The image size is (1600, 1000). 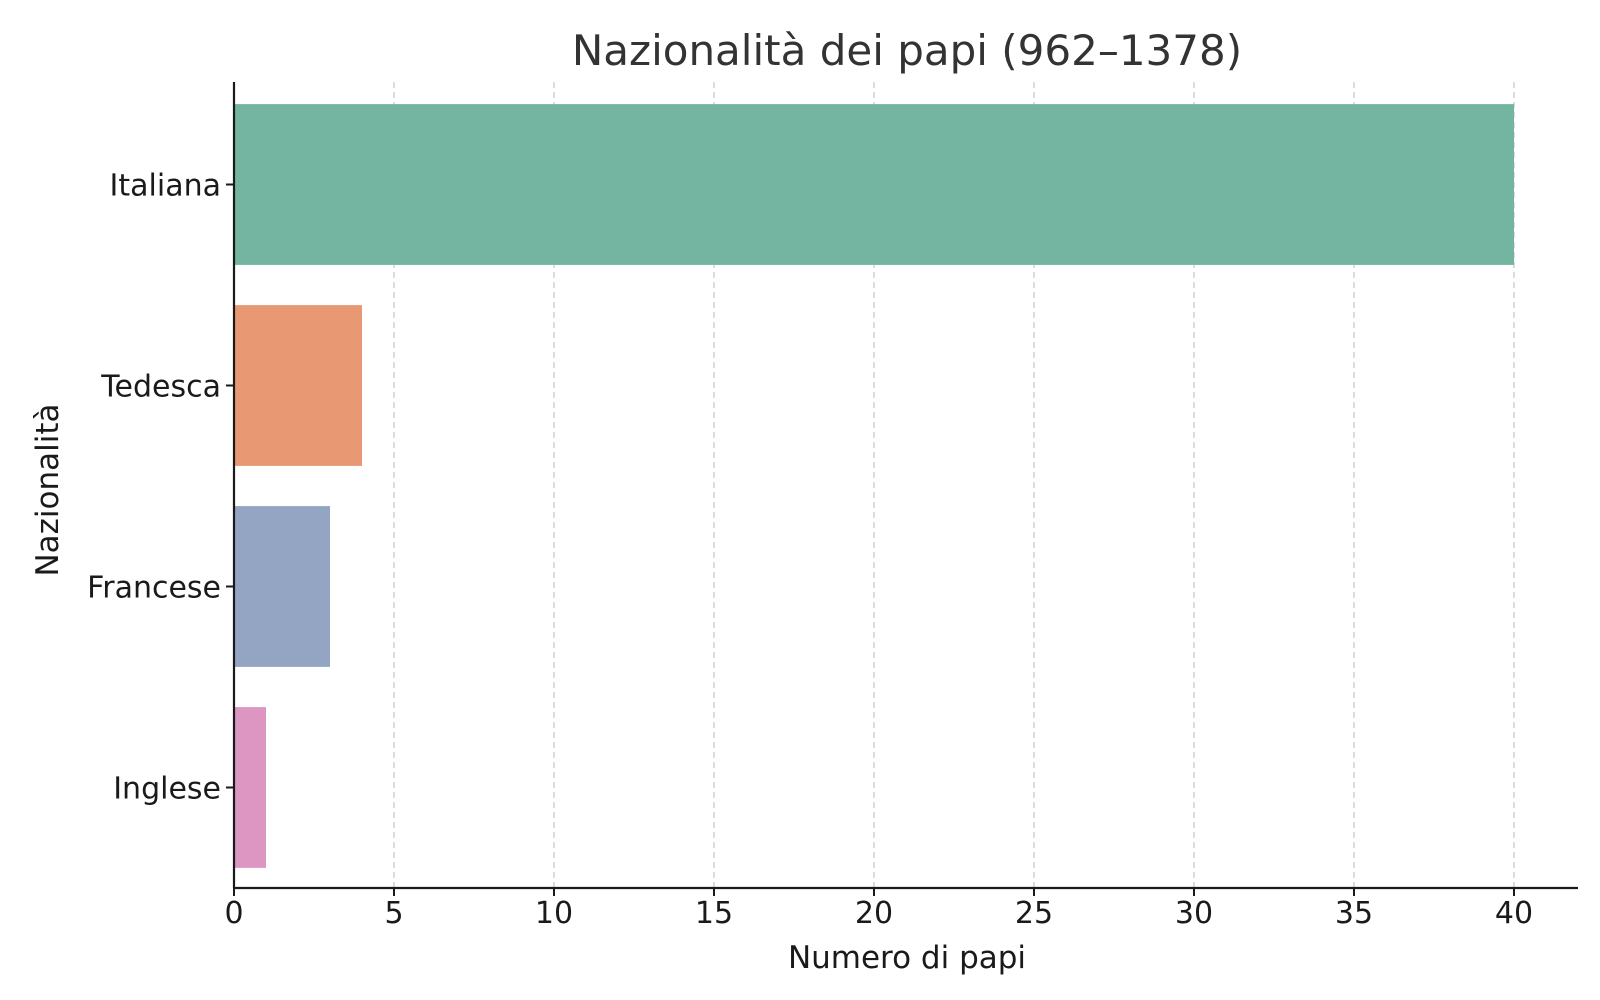 I want to click on x-axis-label: Numero di papi, so click(x=907, y=958).